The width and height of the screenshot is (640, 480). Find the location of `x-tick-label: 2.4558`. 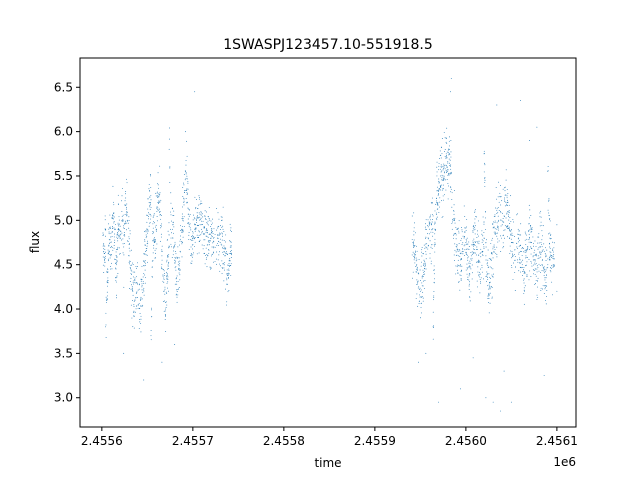

x-tick-label: 2.4558 is located at coordinates (284, 441).